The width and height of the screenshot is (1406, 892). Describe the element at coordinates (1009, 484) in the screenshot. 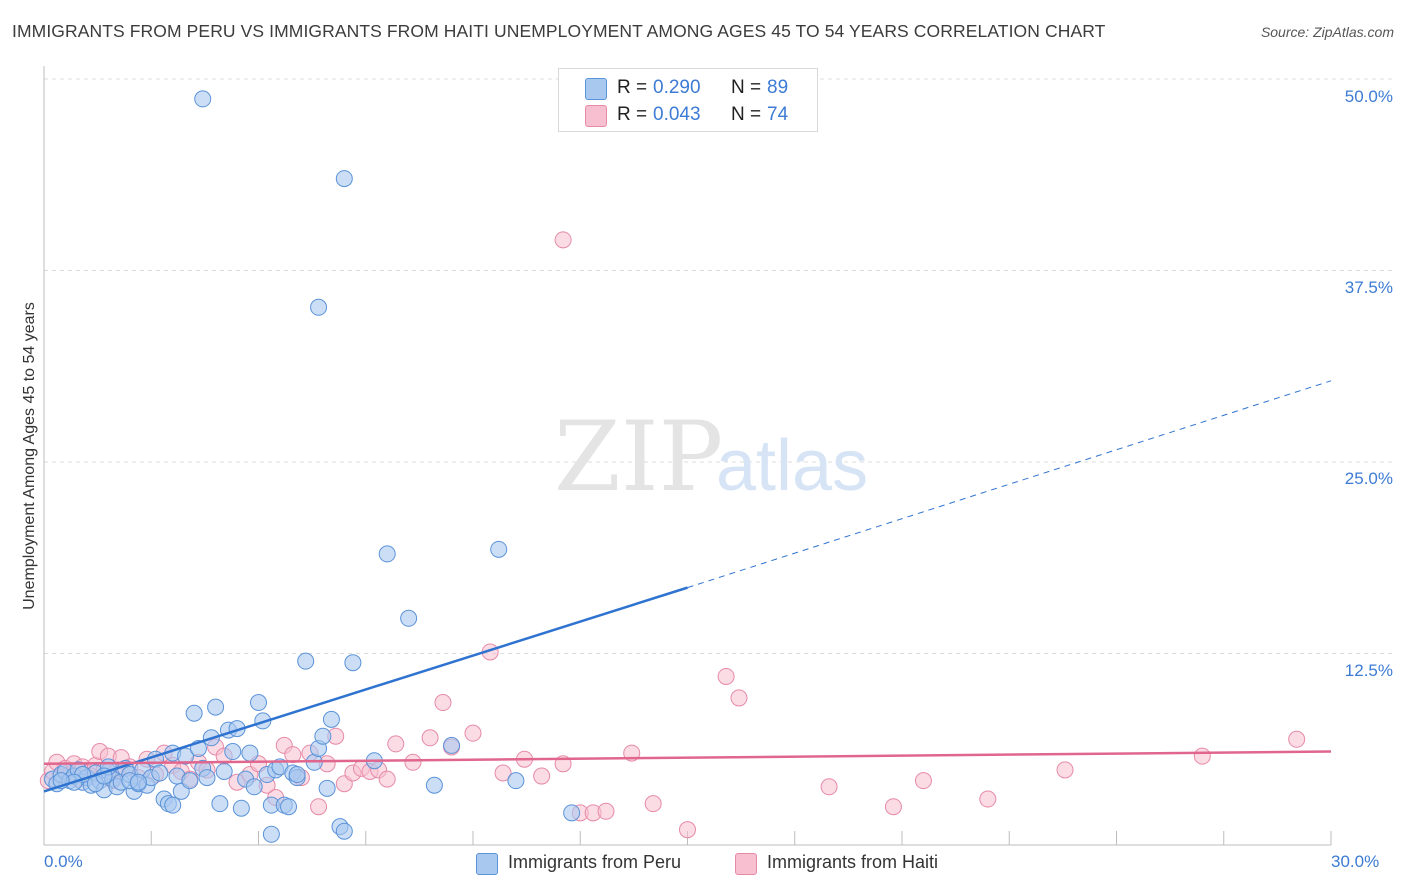

I see `peru-trend-extension` at that location.